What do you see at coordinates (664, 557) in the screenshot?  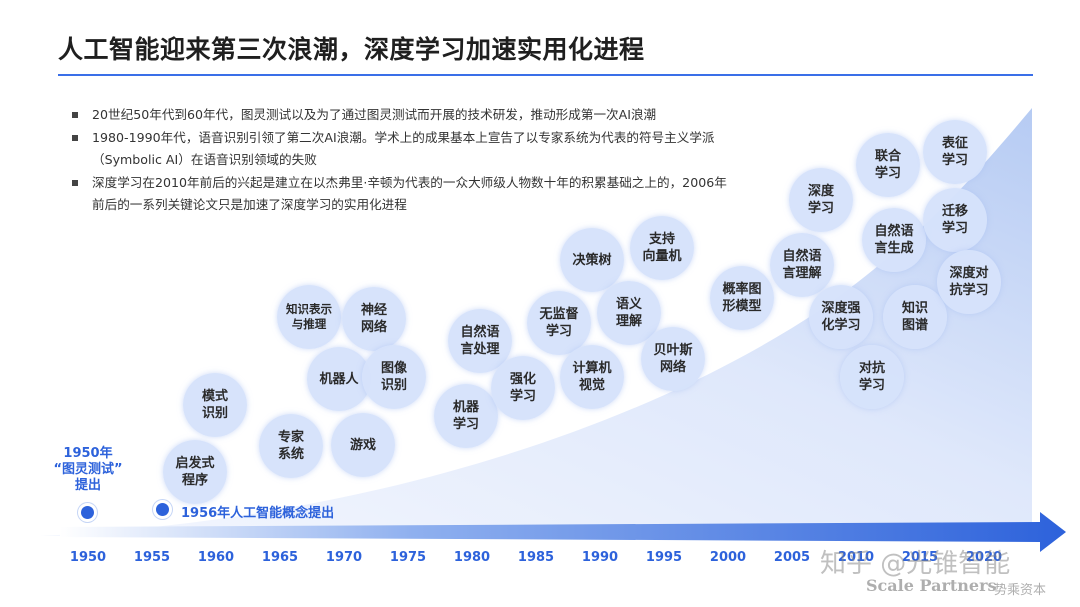 I see `year-label: 1995` at bounding box center [664, 557].